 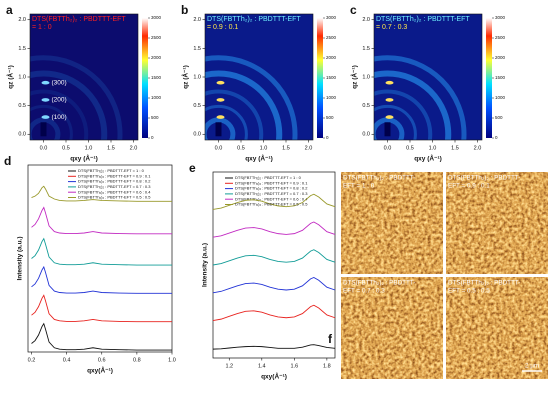 I want to click on colorbar-tick-label: 1000, so click(x=500, y=97).